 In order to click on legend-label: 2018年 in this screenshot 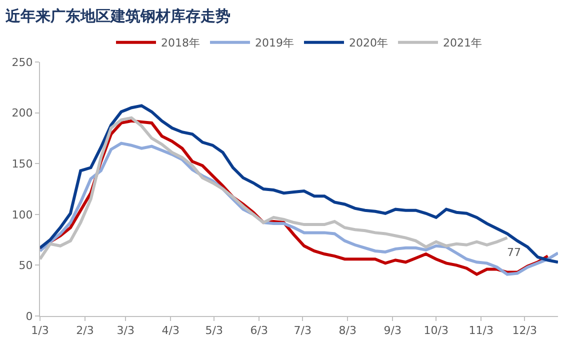, I will do `click(180, 43)`.